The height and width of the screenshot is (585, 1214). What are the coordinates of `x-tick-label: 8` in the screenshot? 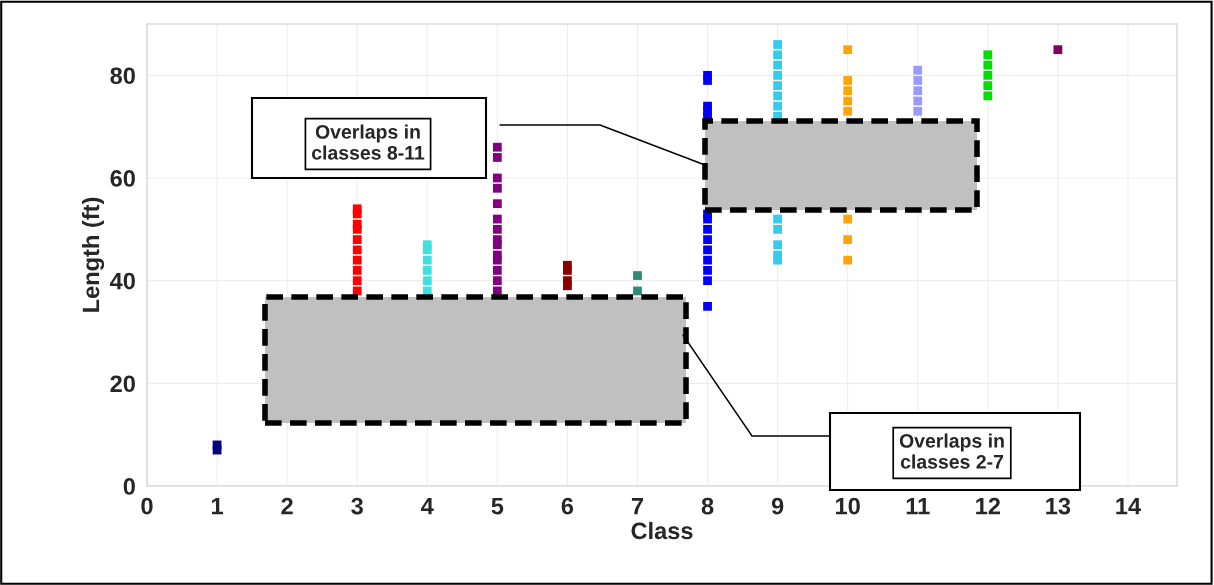 It's located at (707, 506).